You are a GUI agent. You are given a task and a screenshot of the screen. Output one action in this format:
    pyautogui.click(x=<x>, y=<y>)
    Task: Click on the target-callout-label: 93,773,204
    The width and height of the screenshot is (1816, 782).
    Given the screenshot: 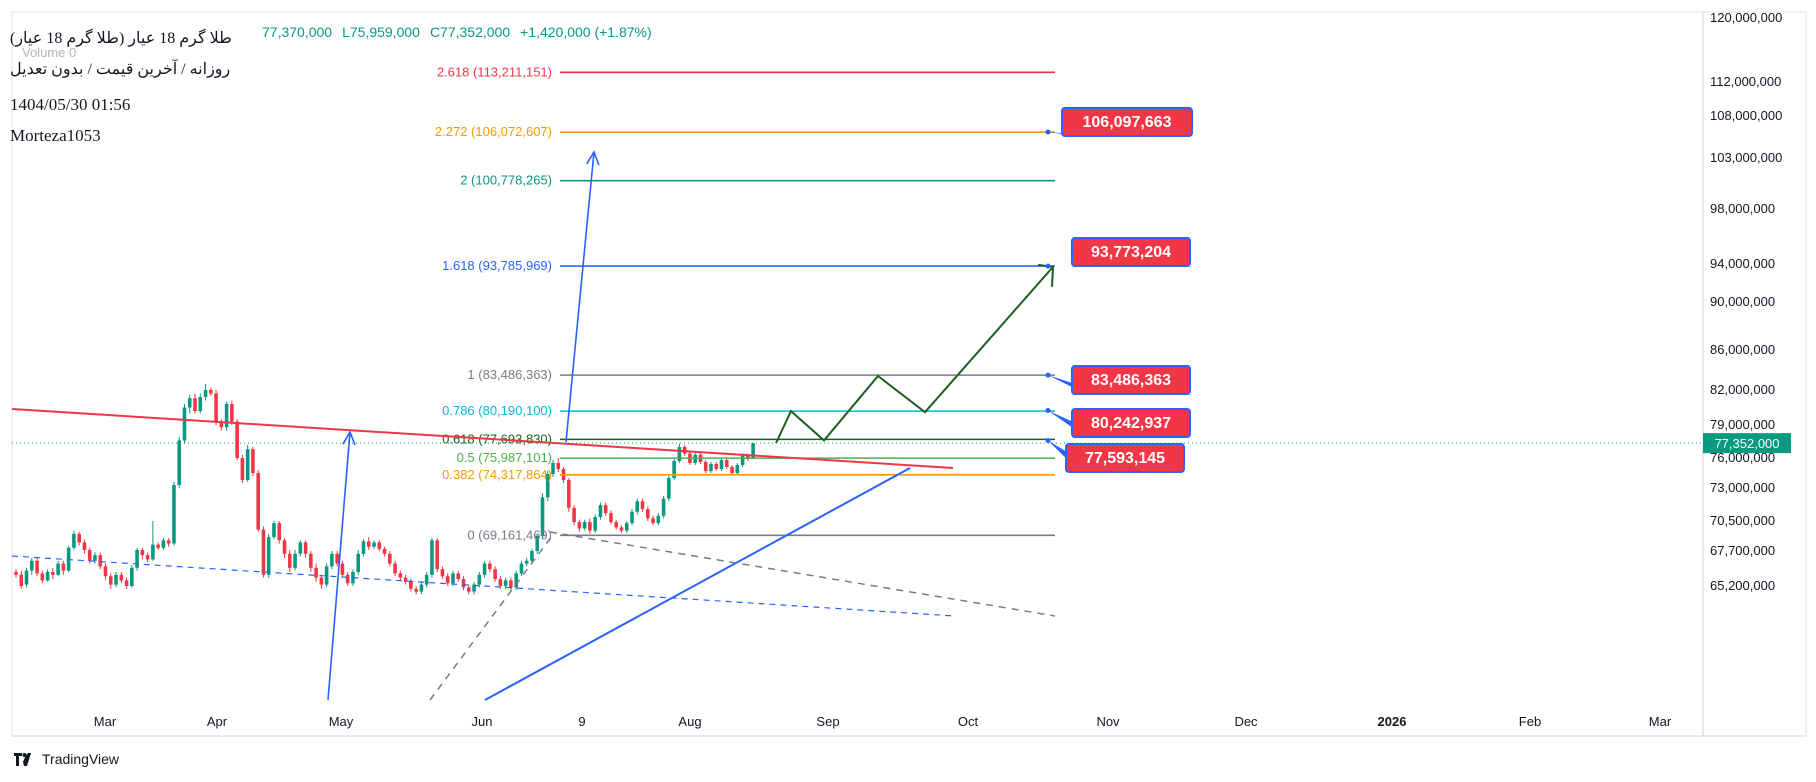 What is the action you would take?
    pyautogui.click(x=1131, y=252)
    